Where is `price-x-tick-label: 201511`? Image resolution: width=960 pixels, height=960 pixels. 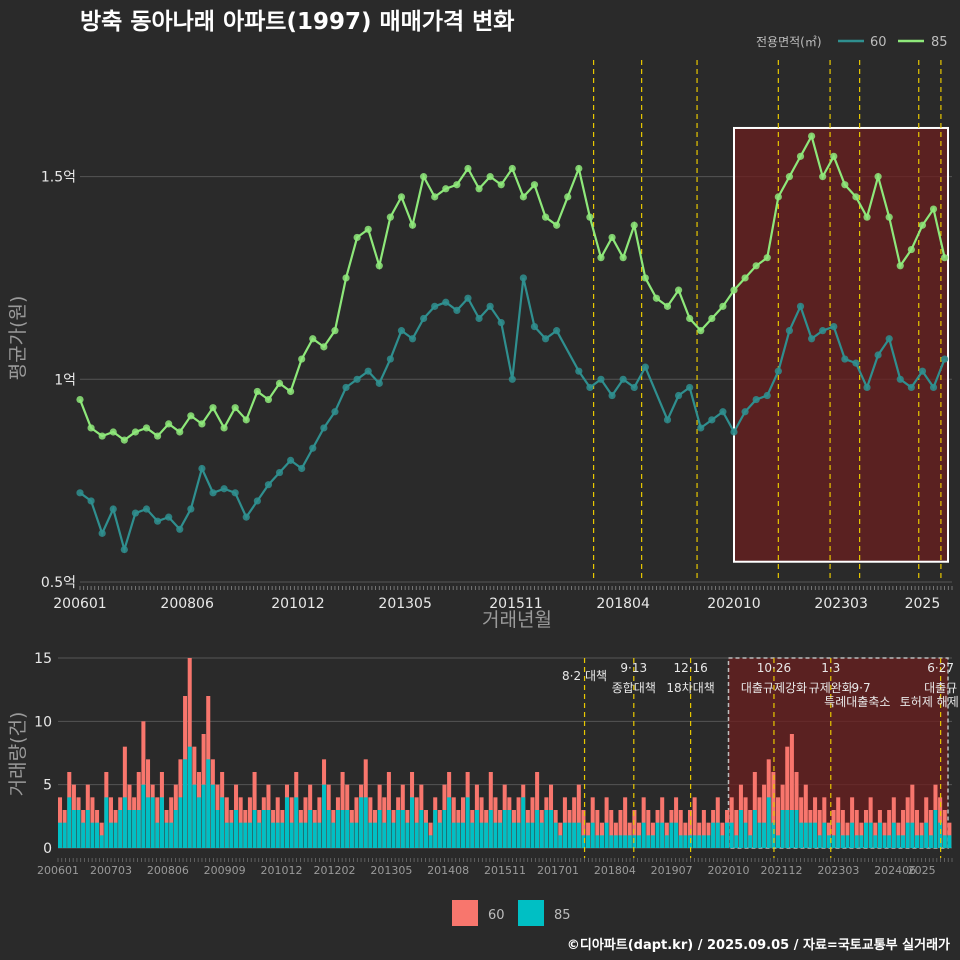 price-x-tick-label: 201511 is located at coordinates (515, 604).